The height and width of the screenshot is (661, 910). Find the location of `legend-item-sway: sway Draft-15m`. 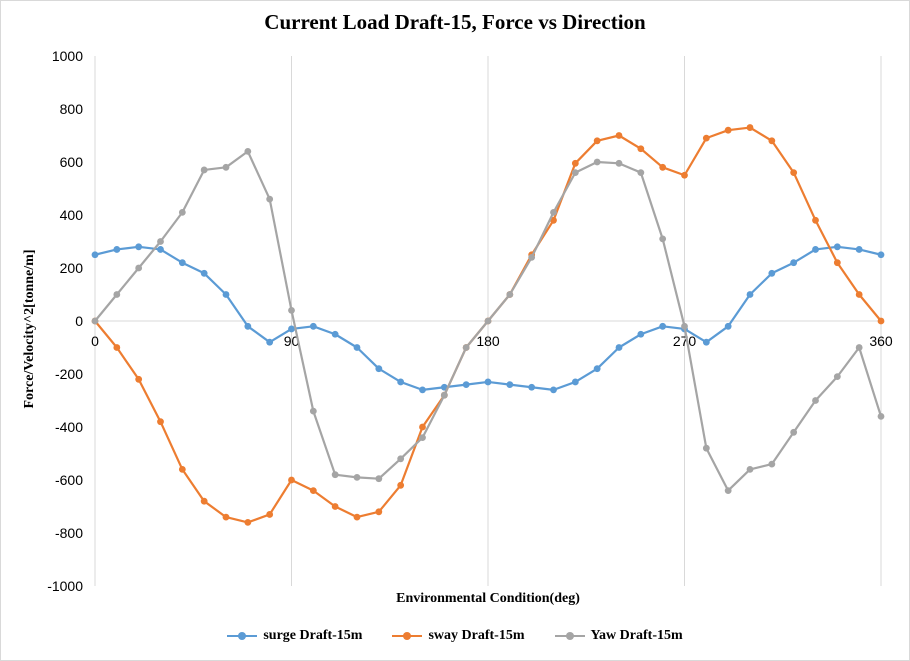

legend-item-sway: sway Draft-15m is located at coordinates (458, 636).